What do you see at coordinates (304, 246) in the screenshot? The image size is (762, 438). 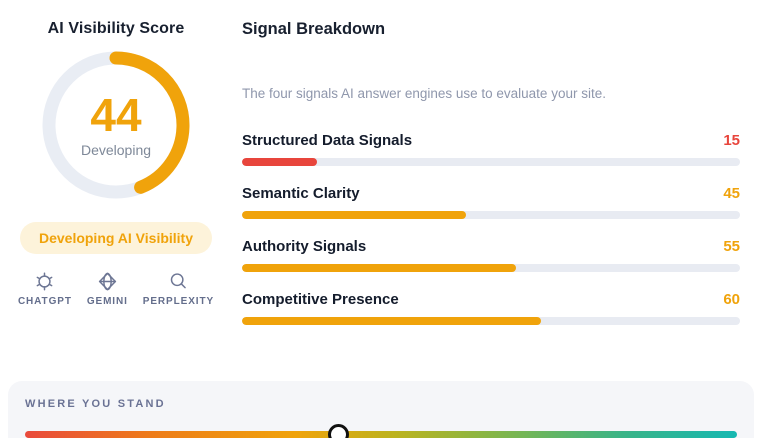 I see `signal-label: Authority Signals` at bounding box center [304, 246].